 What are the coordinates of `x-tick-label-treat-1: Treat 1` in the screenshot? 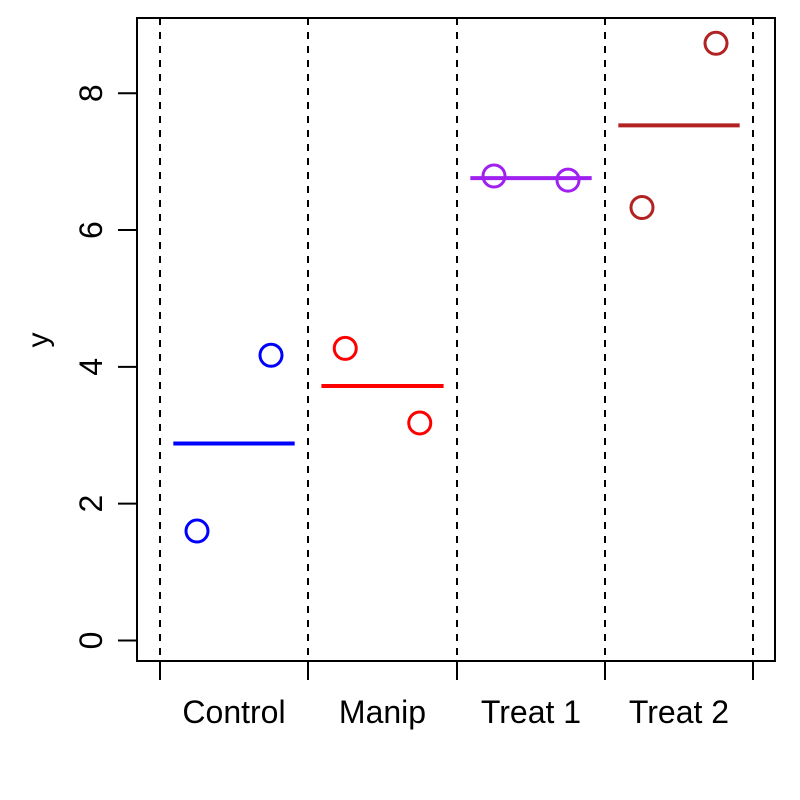 It's located at (531, 712).